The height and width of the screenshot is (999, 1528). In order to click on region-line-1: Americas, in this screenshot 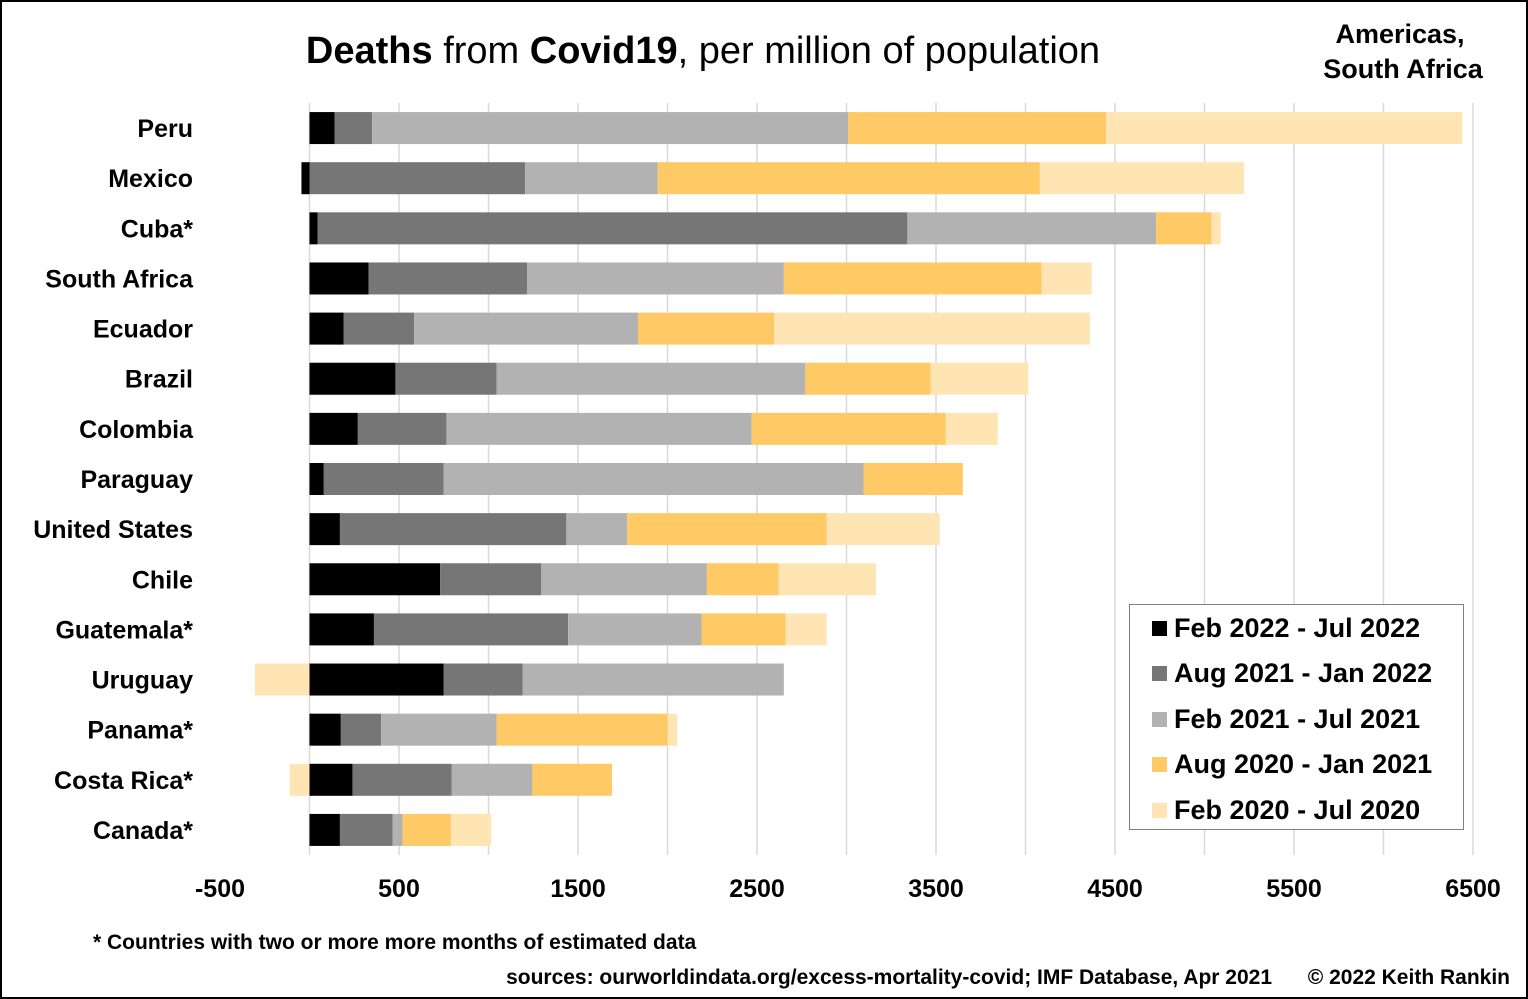, I will do `click(1399, 34)`.